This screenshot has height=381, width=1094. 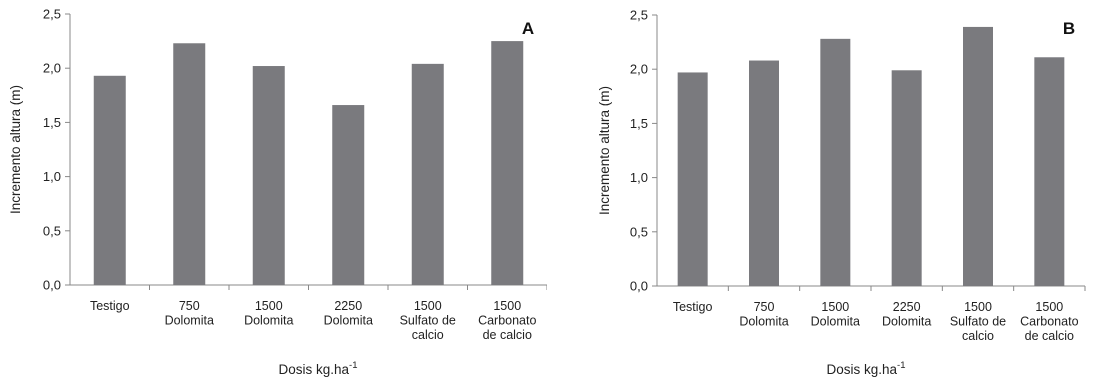 I want to click on panel-label: B, so click(x=1069, y=28).